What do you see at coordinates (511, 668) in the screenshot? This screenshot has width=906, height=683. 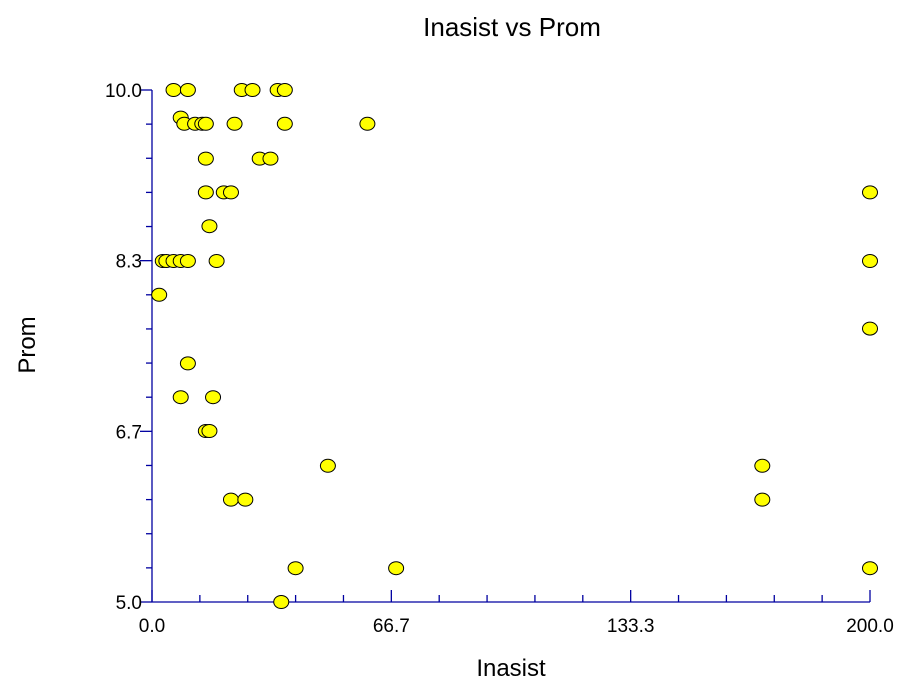 I see `x-axis-title: Inasist` at bounding box center [511, 668].